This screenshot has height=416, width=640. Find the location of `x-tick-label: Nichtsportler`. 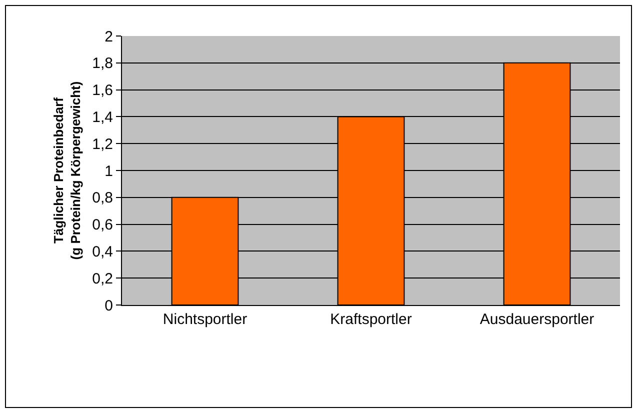

x-tick-label: Nichtsportler is located at coordinates (205, 319).